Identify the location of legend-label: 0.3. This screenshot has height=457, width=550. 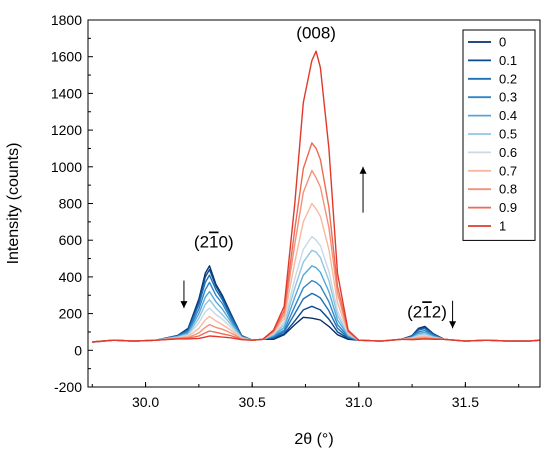
(508, 97).